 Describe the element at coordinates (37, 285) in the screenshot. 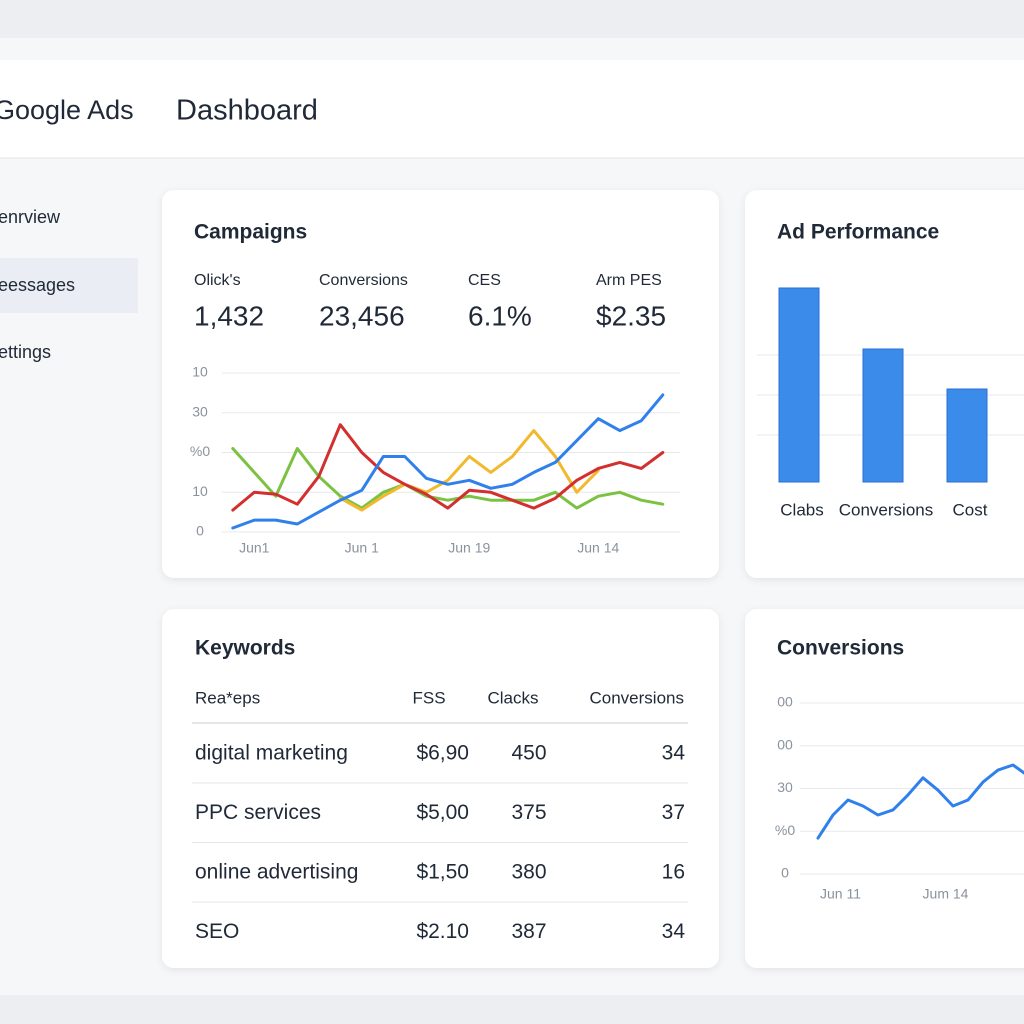

I see `sidebar-item: eessages` at that location.